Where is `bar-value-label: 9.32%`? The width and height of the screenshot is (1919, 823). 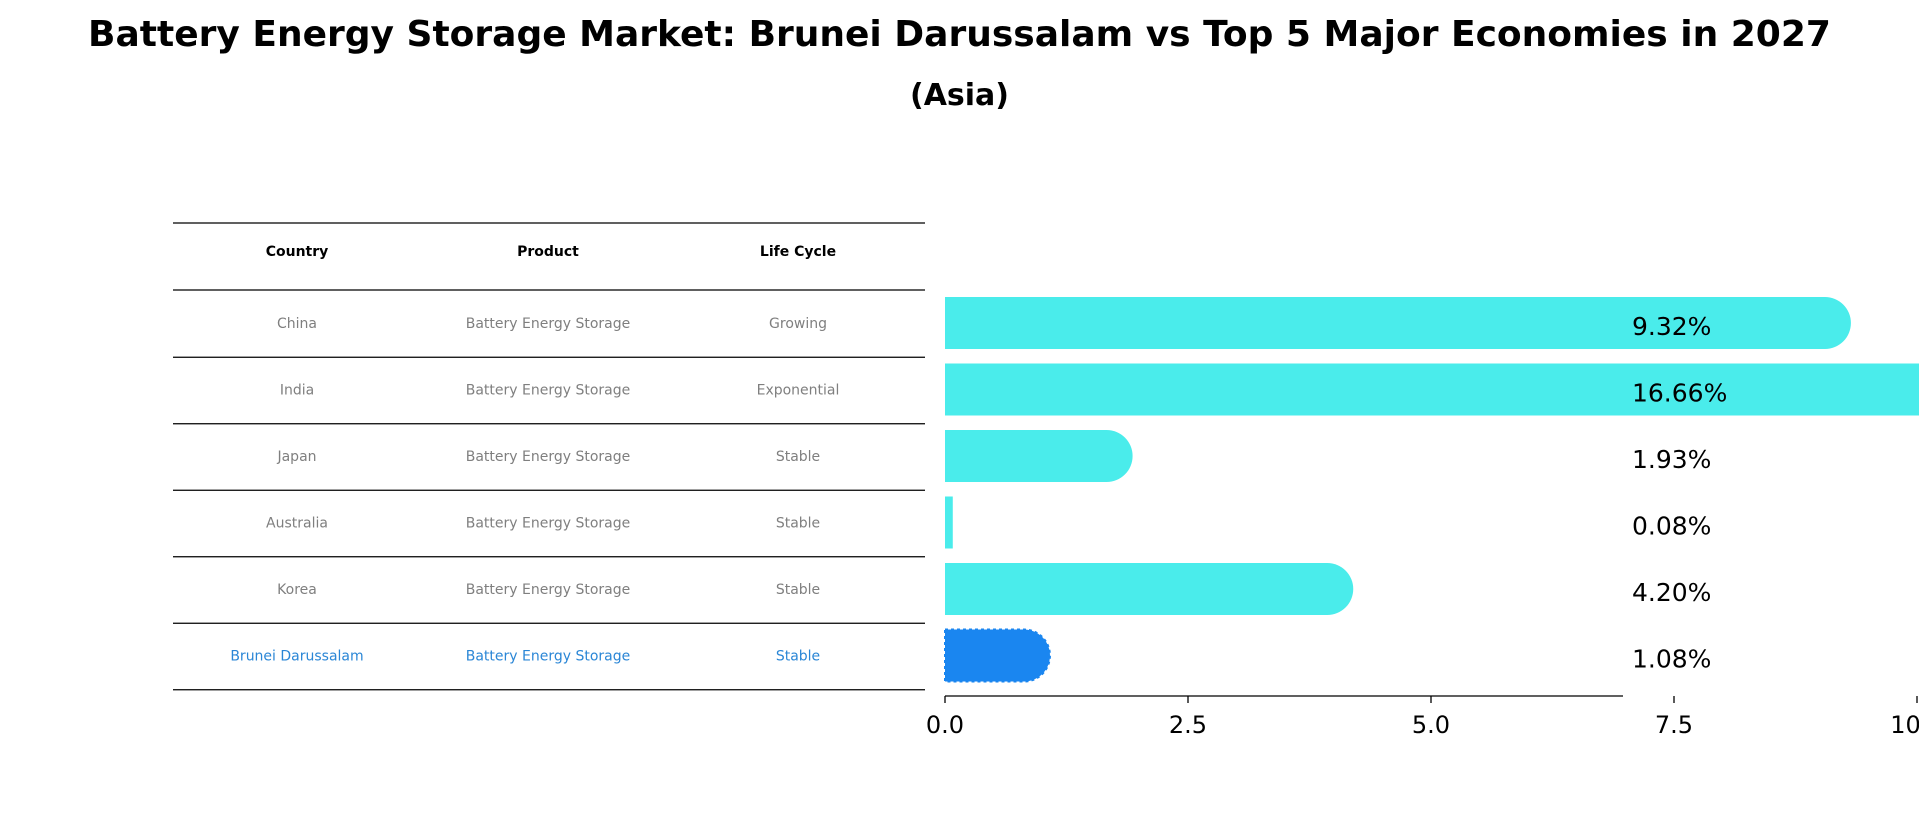 bar-value-label: 9.32% is located at coordinates (1671, 326).